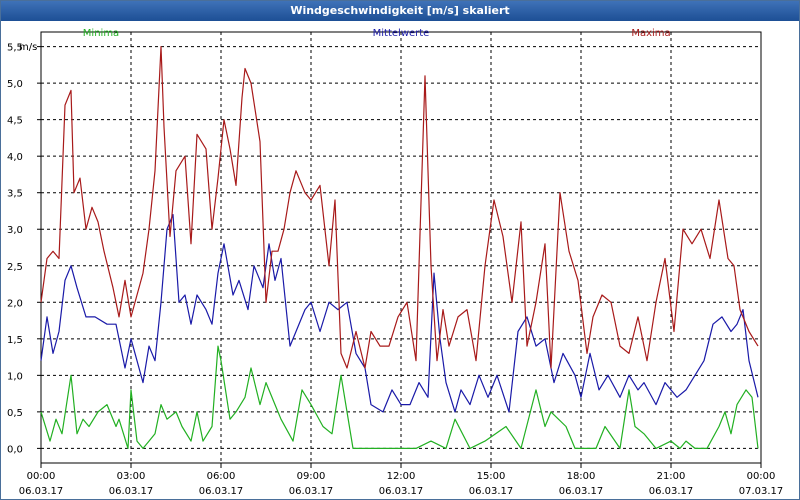 This screenshot has width=800, height=500. What do you see at coordinates (28, 47) in the screenshot?
I see `y-axis-label: m/s` at bounding box center [28, 47].